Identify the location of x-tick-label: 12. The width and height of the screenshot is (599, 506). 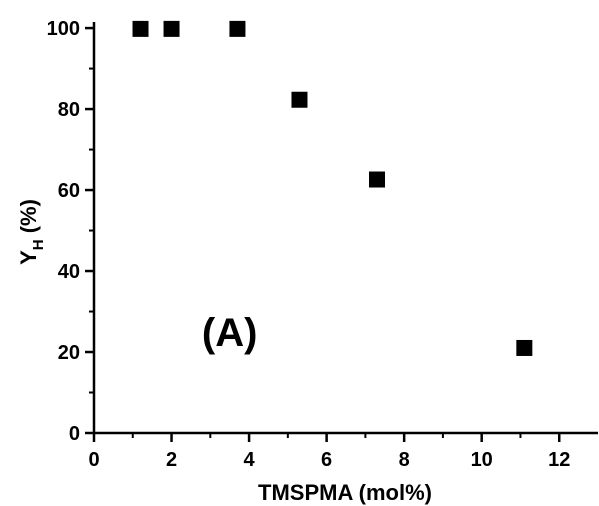
(559, 460).